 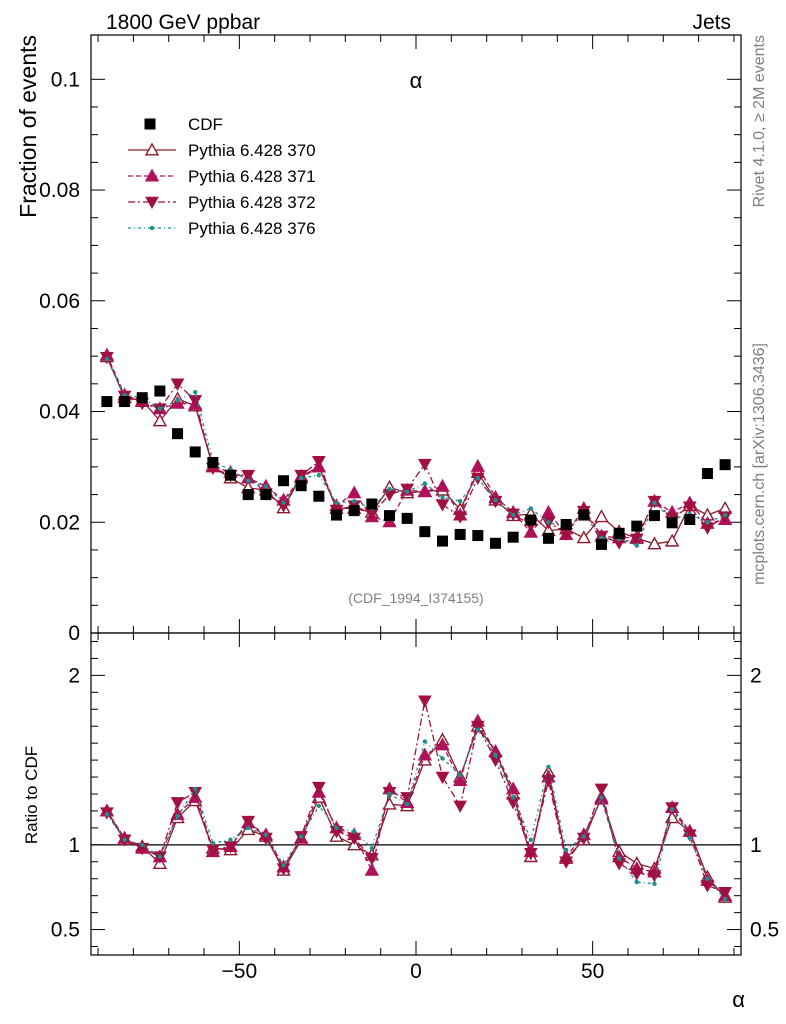 What do you see at coordinates (416, 971) in the screenshot?
I see `x-tick-label: 0` at bounding box center [416, 971].